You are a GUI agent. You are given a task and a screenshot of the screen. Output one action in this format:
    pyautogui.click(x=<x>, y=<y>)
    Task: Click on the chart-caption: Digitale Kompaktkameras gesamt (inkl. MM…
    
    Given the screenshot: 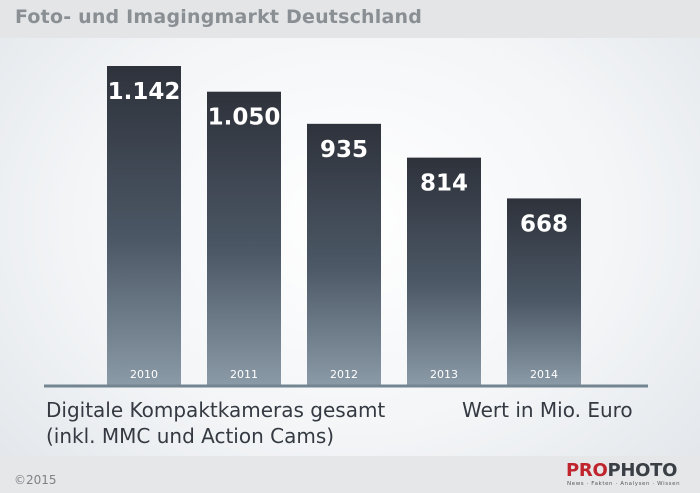 What is the action you would take?
    pyautogui.click(x=215, y=423)
    